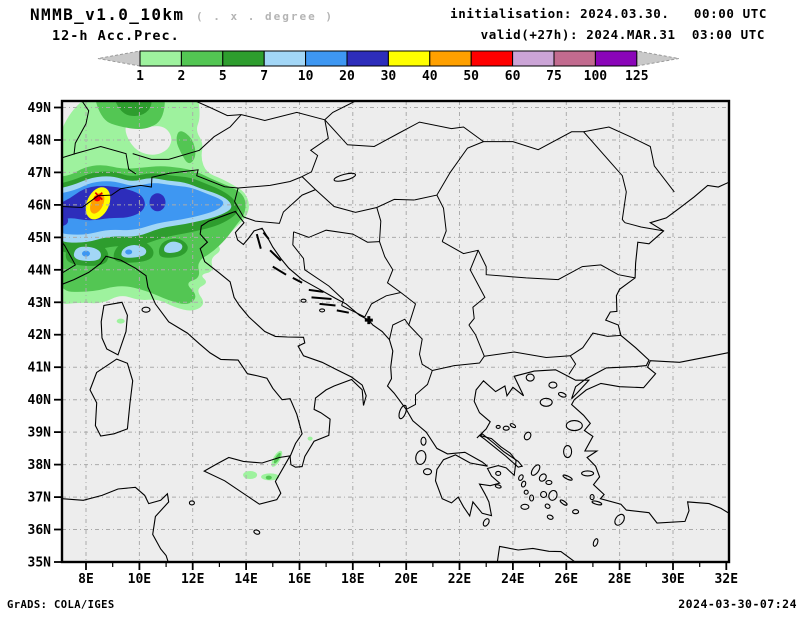  What do you see at coordinates (389, 76) in the screenshot?
I see `colorbar-level-label: 30` at bounding box center [389, 76].